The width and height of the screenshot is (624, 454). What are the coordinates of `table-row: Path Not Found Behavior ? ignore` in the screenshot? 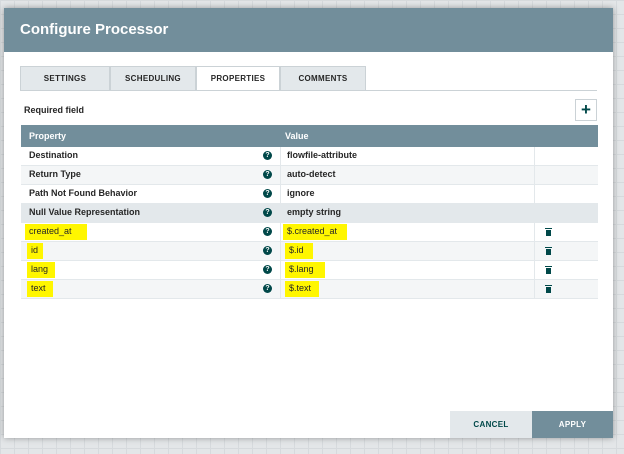 It's located at (309, 194).